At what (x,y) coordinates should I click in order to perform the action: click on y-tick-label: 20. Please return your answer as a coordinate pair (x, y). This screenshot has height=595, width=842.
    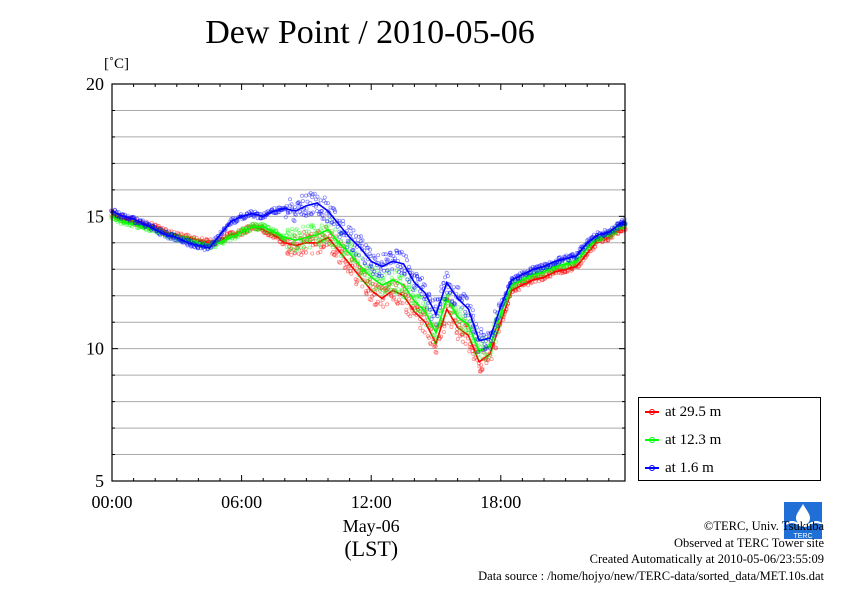
    Looking at the image, I should click on (95, 84).